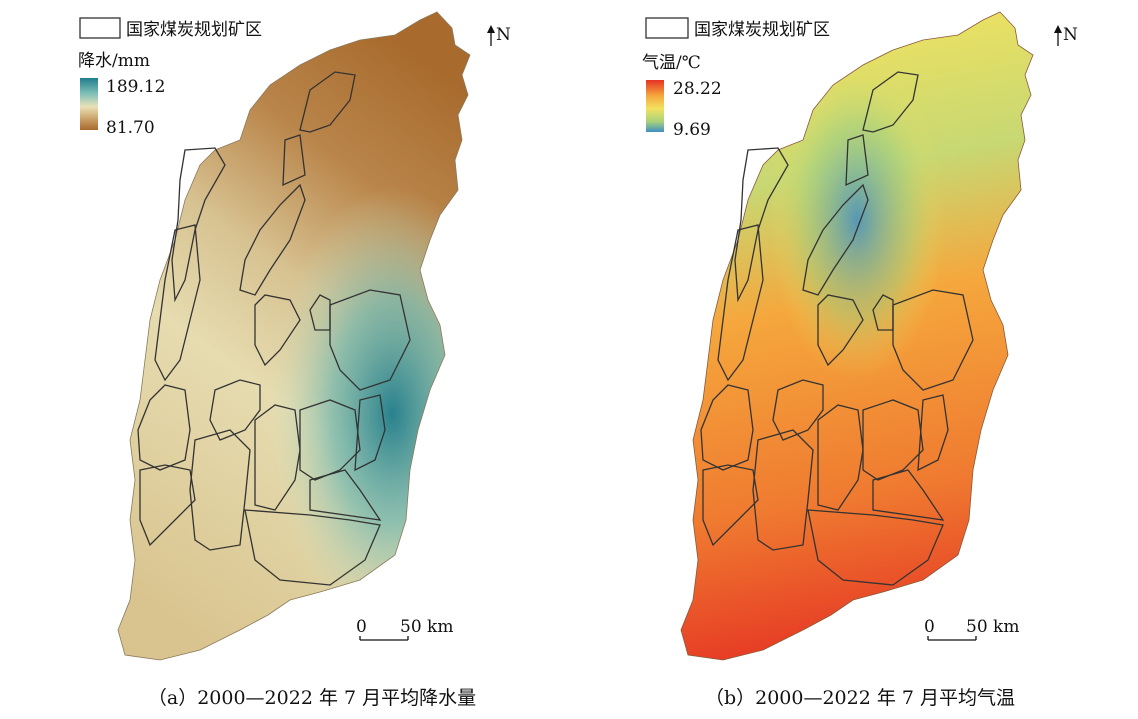 This screenshot has width=1138, height=719. Describe the element at coordinates (671, 63) in the screenshot. I see `variable-title-b: 气温/℃` at that location.